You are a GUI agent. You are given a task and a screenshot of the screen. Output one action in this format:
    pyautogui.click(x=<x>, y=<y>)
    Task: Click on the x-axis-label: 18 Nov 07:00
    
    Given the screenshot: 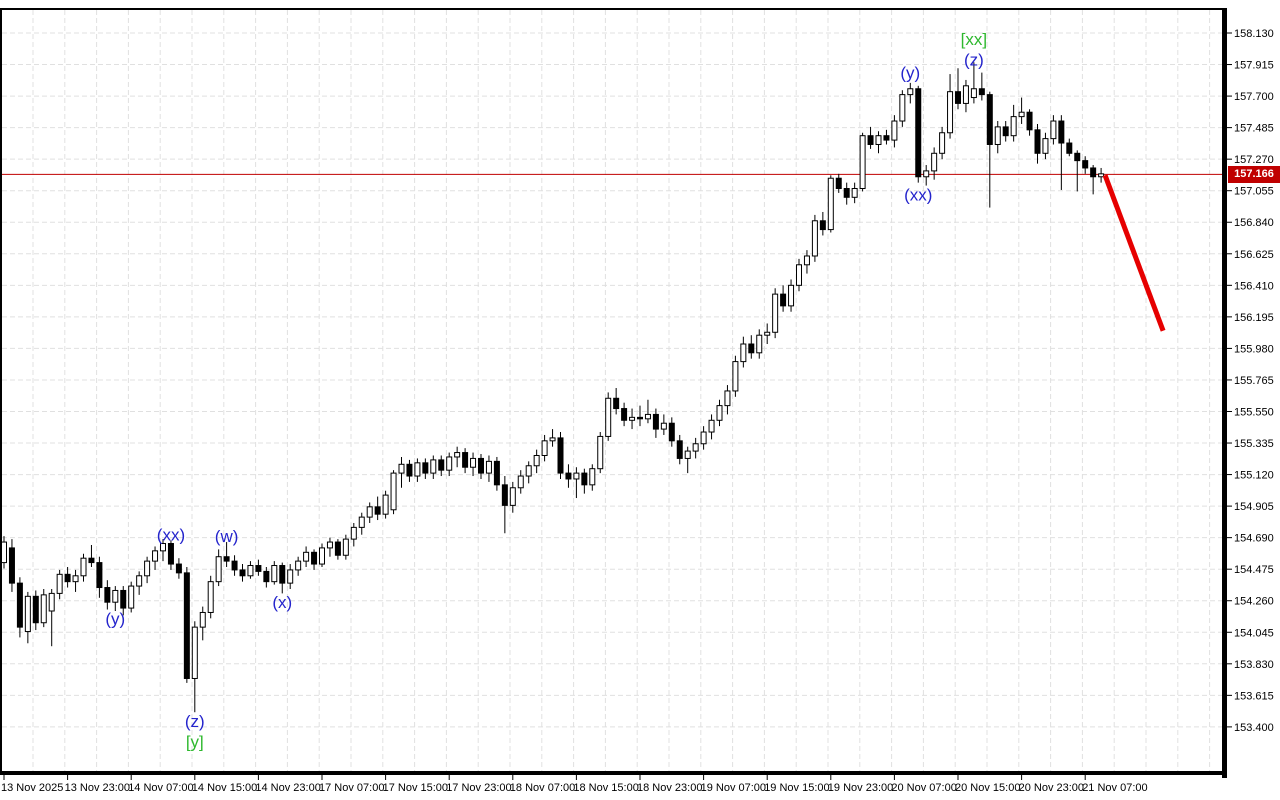 What is the action you would take?
    pyautogui.click(x=542, y=788)
    